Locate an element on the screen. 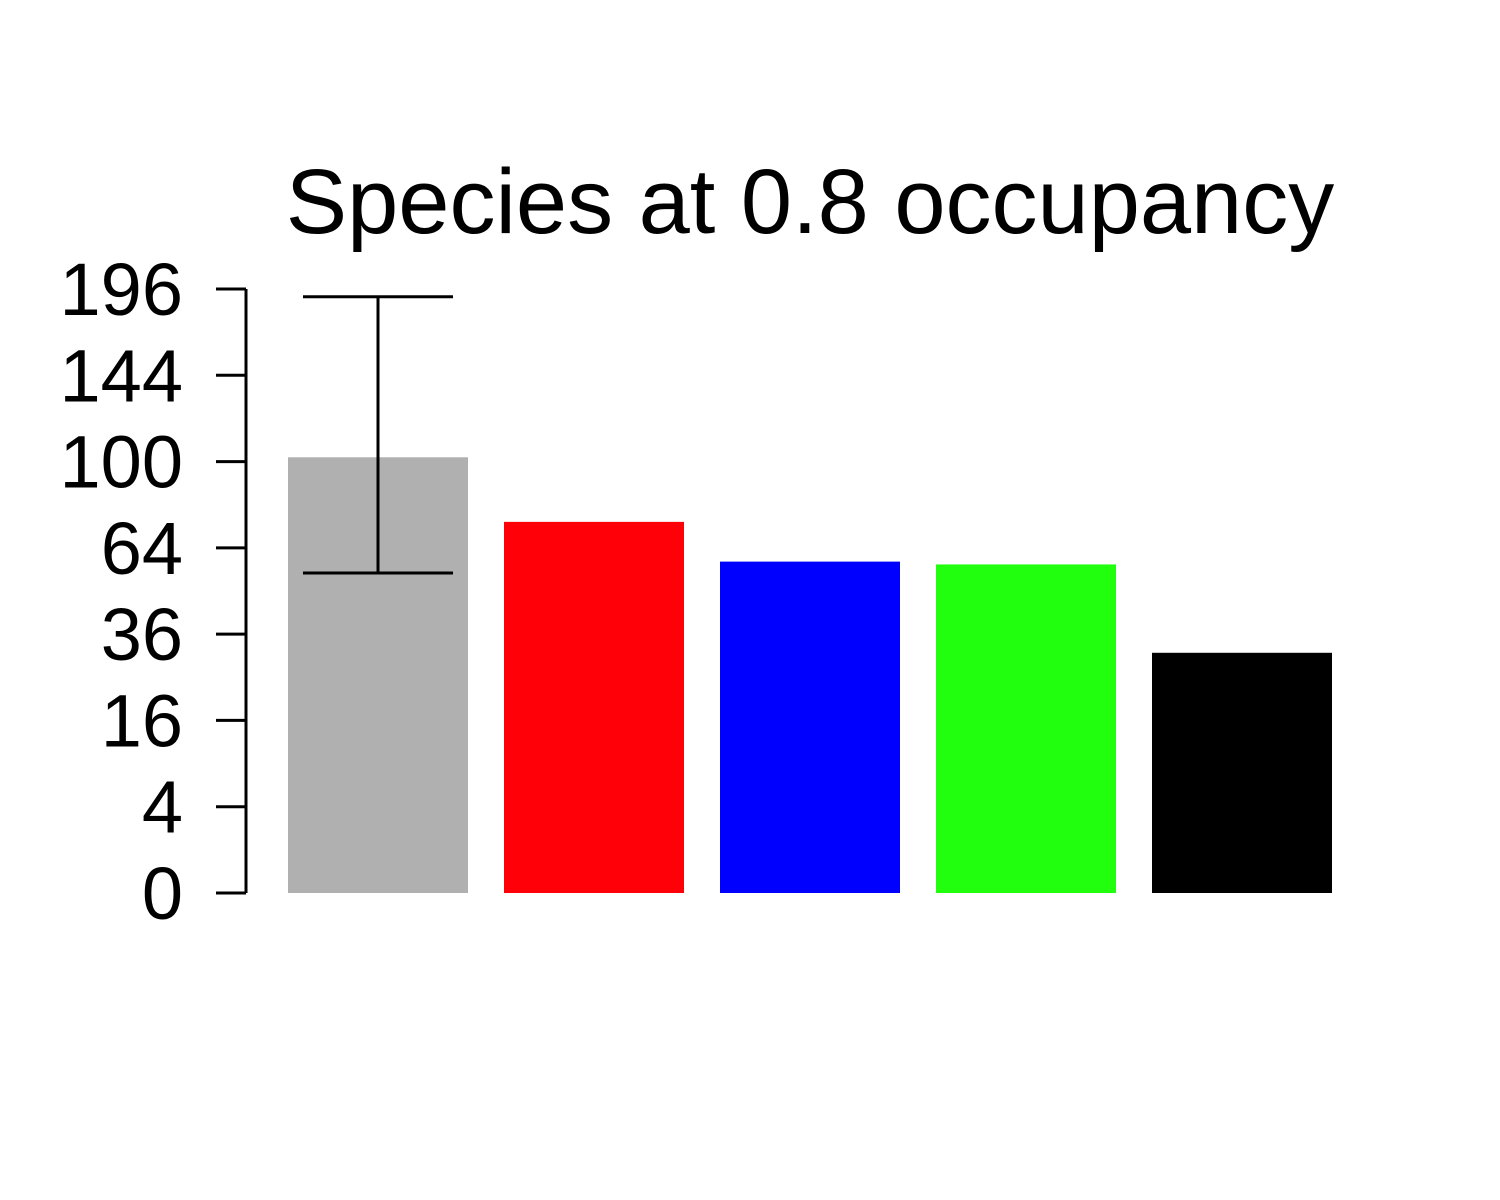 The image size is (1500, 1200). chart-title: Species at 0.8 occupancy is located at coordinates (810, 202).